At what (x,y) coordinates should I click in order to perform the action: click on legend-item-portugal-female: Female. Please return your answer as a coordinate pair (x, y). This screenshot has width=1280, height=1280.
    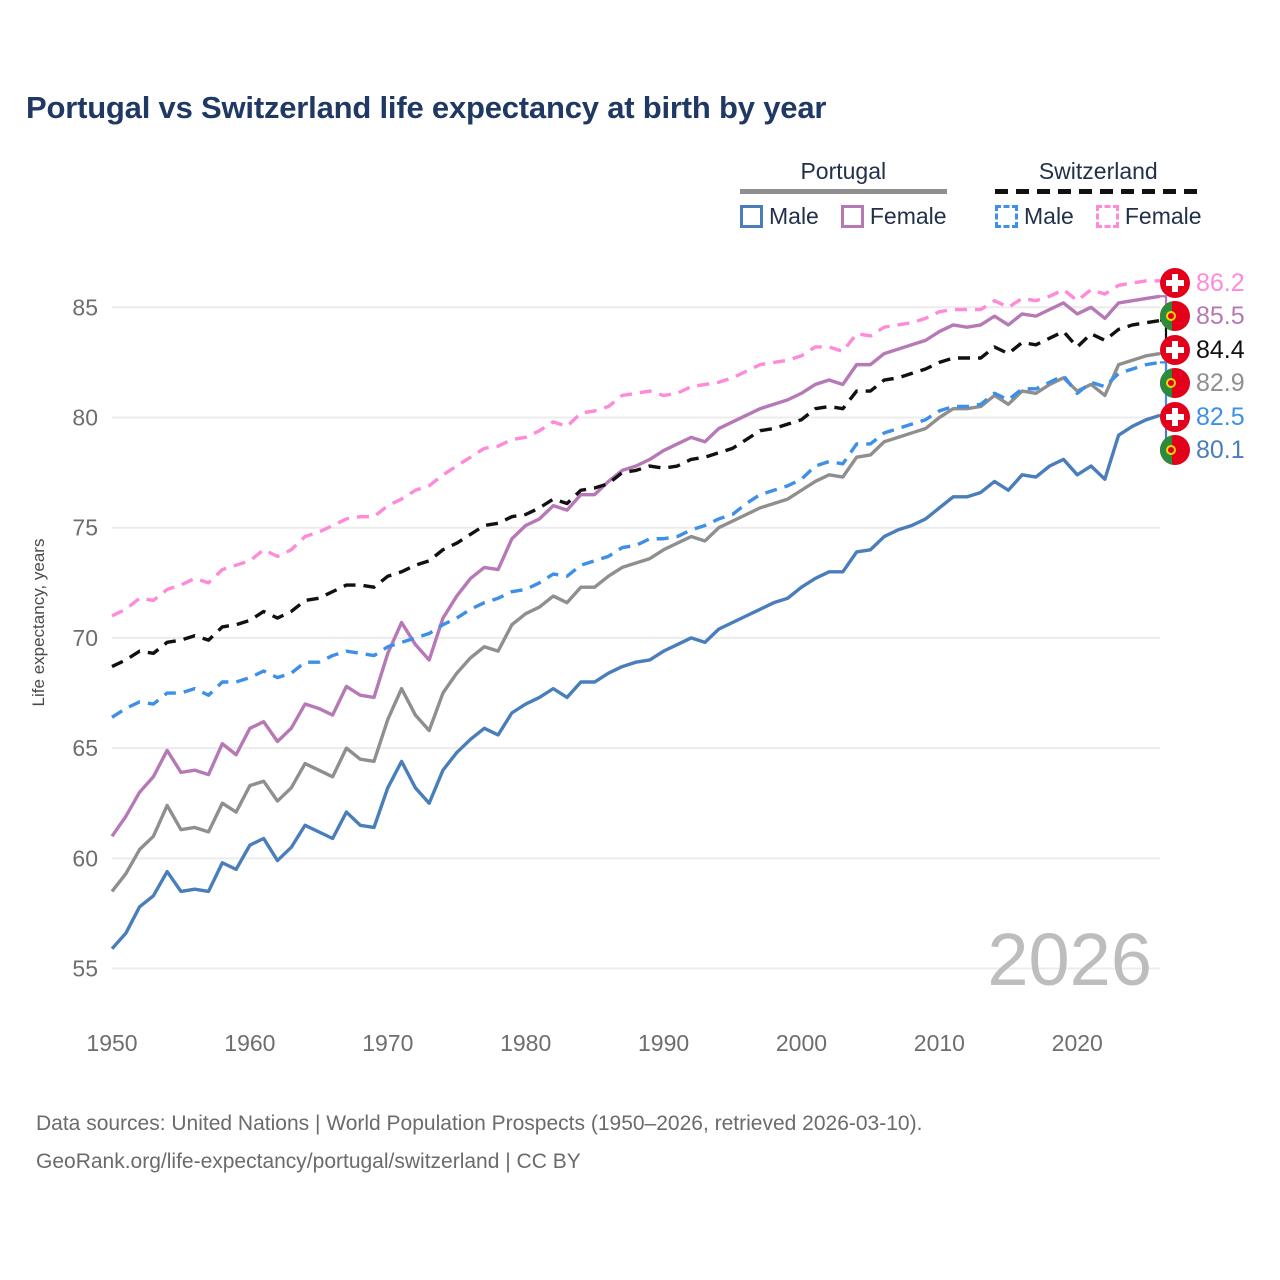
    Looking at the image, I should click on (893, 216).